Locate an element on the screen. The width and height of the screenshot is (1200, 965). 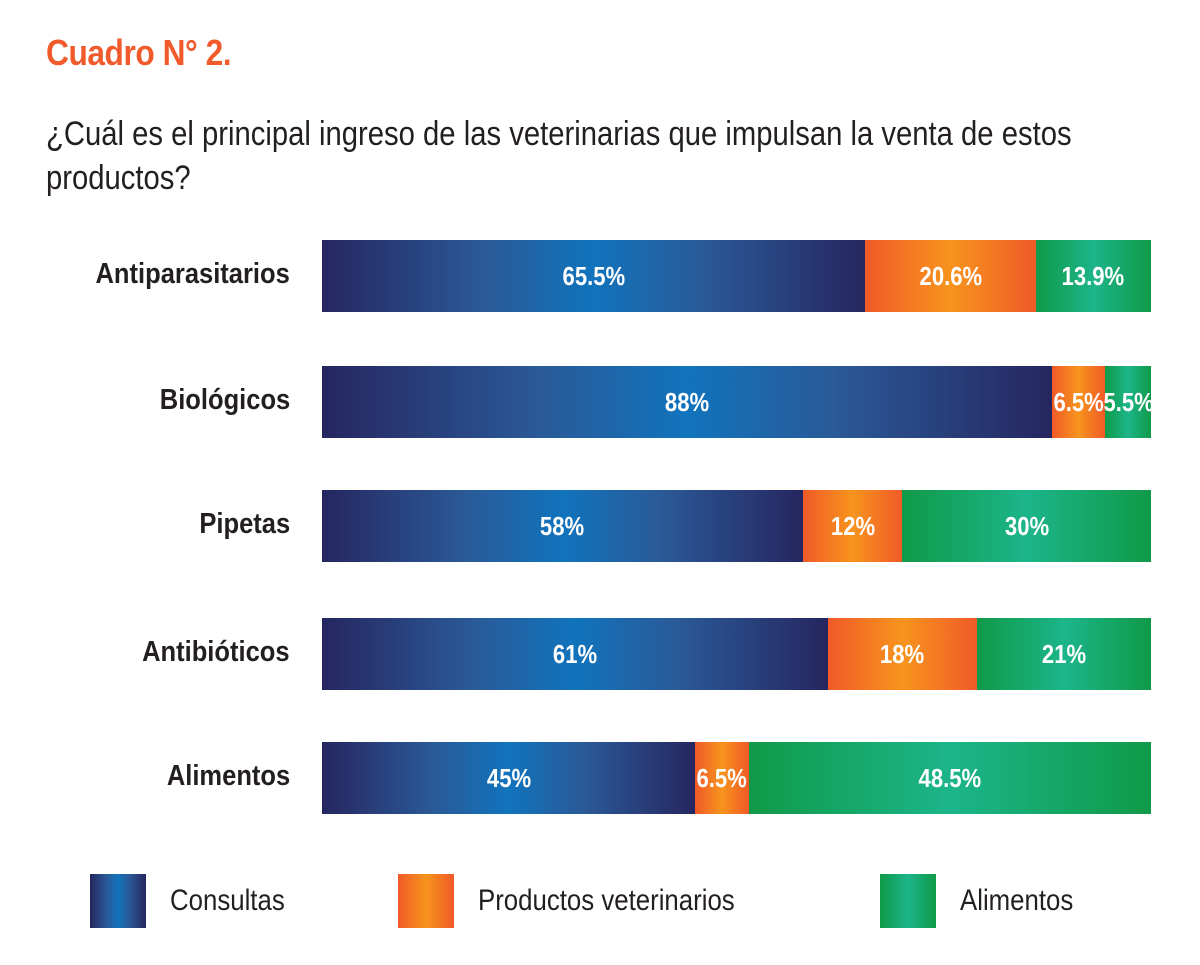
bar-segment: 88% is located at coordinates (687, 402).